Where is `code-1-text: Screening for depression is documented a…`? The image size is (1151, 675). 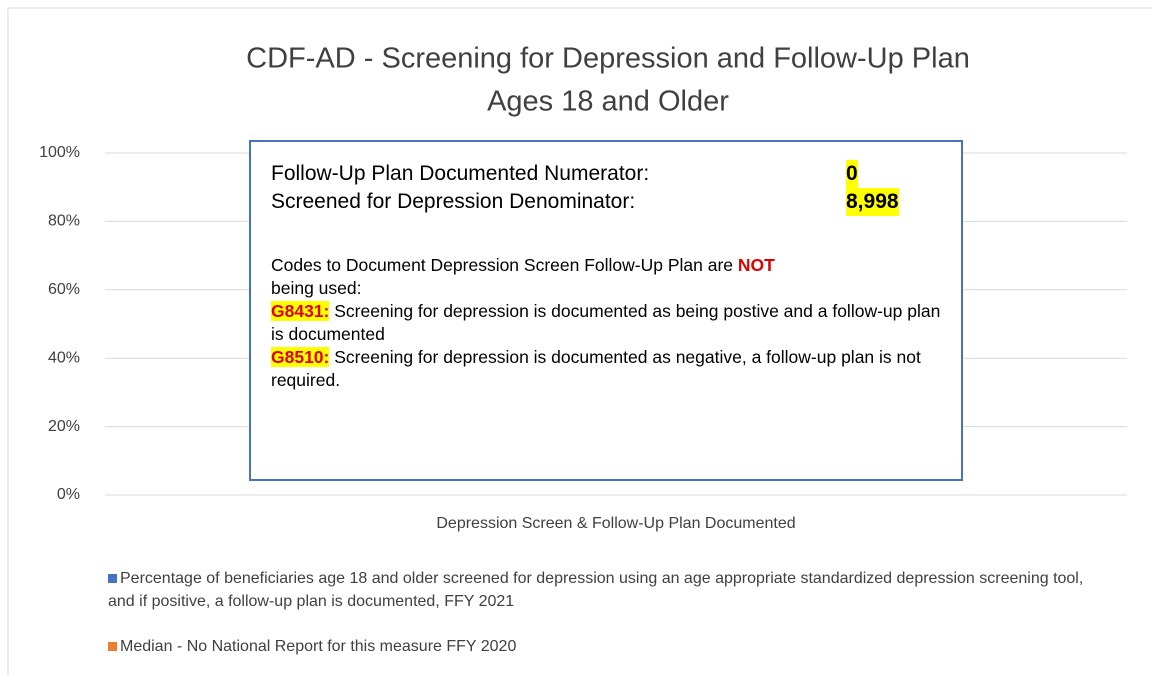
code-1-text: Screening for depression is documented a… is located at coordinates (606, 322).